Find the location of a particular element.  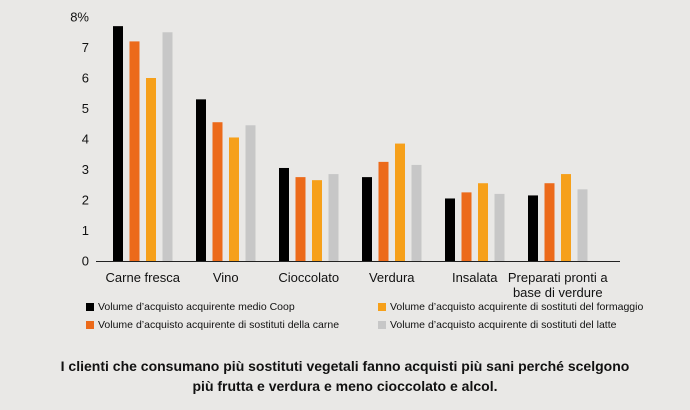

legend-item-coop: Volume d’acquisto acquirente medio Coop is located at coordinates (232, 307).